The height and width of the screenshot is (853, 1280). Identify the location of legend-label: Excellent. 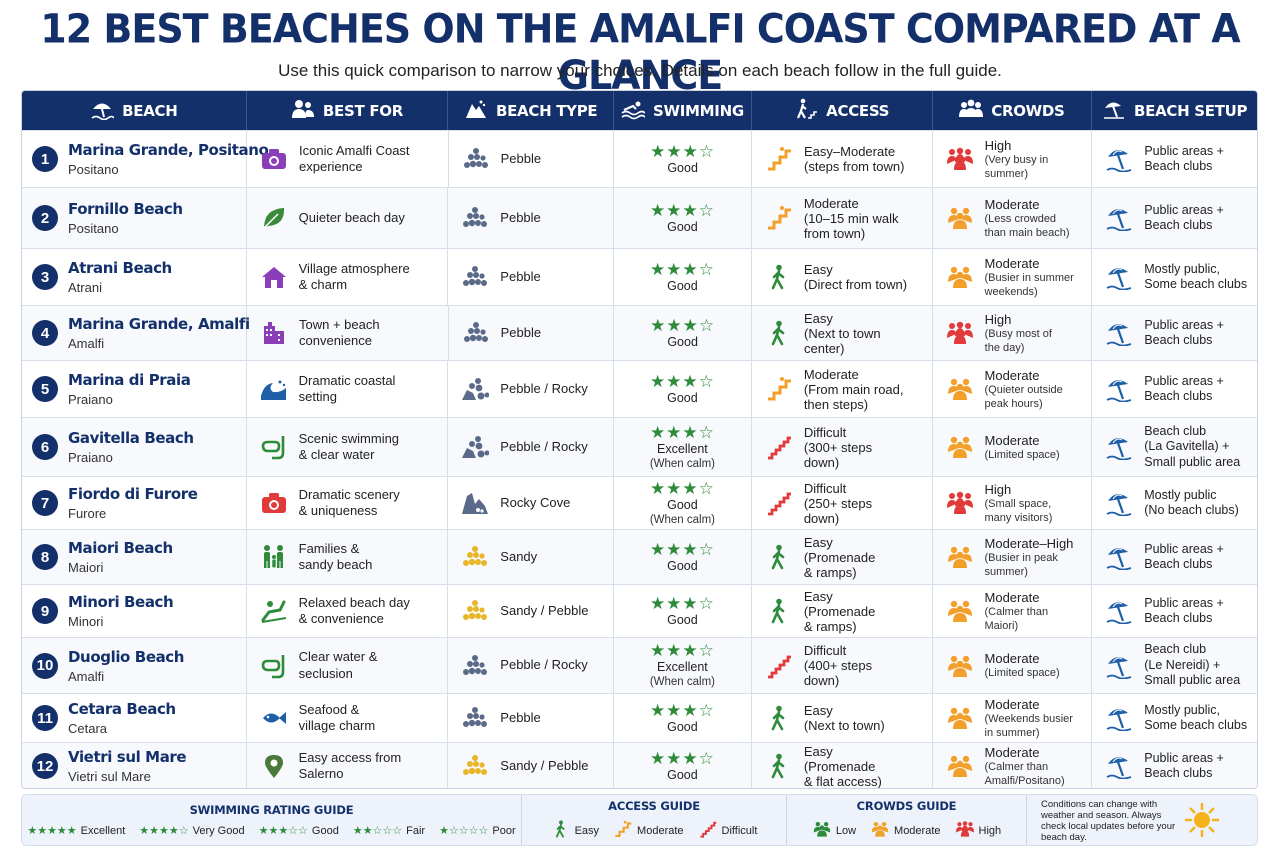
(103, 830).